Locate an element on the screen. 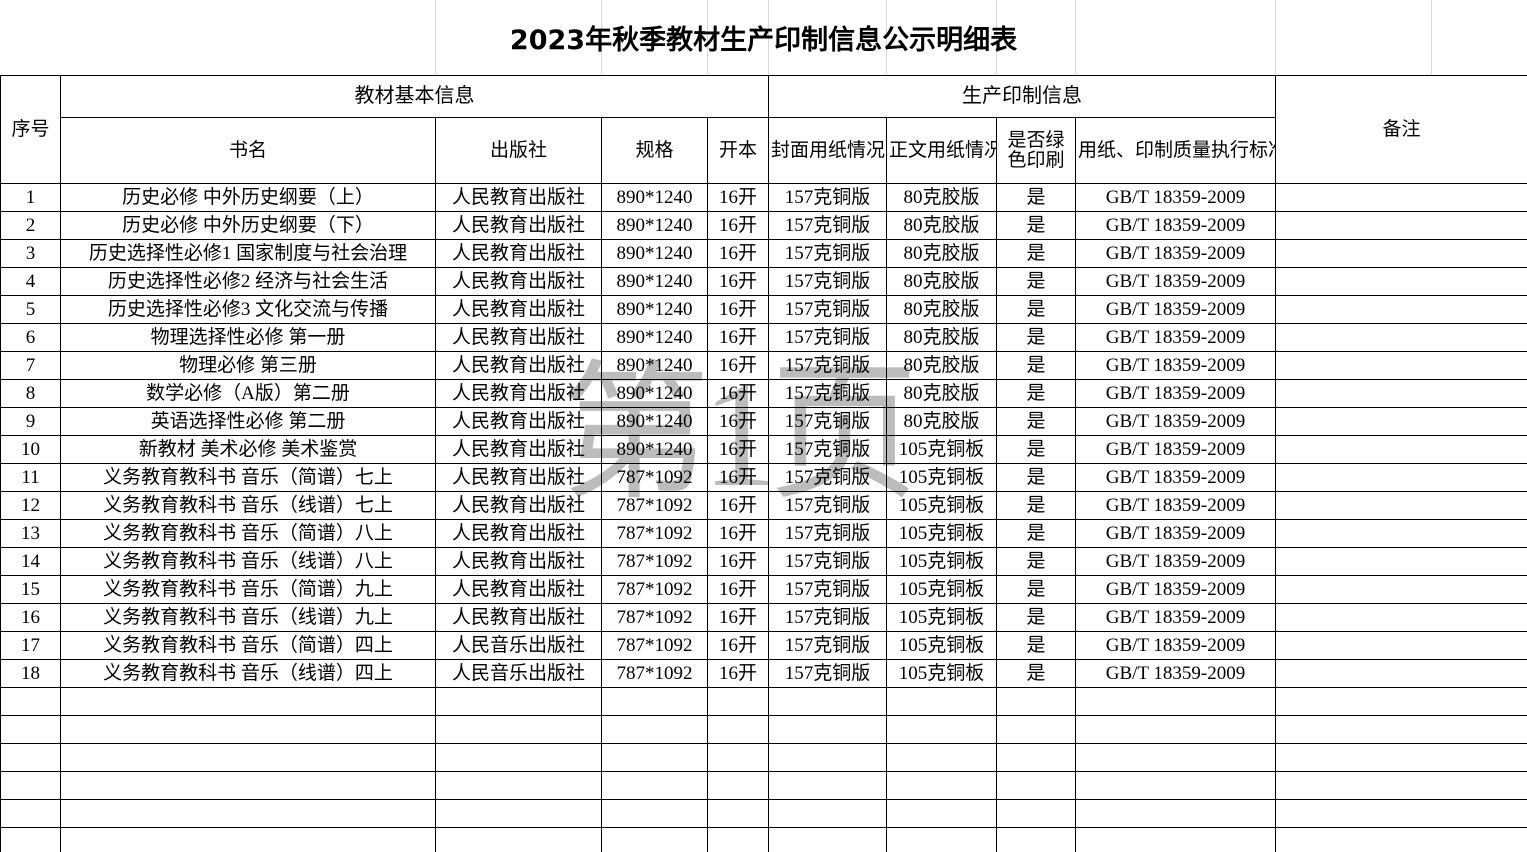 This screenshot has width=1527, height=852. cell-index: 18 is located at coordinates (30, 673).